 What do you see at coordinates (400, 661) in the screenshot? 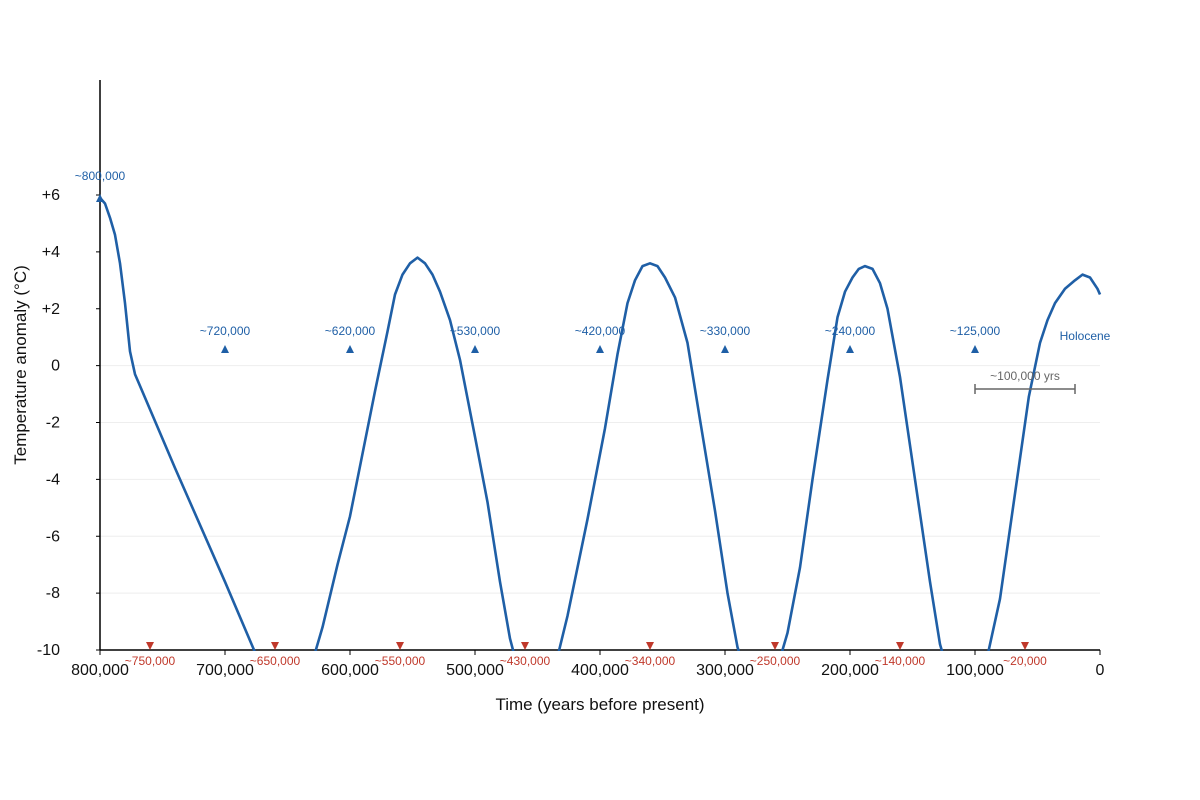
I see `trough-label: ~550,000` at bounding box center [400, 661].